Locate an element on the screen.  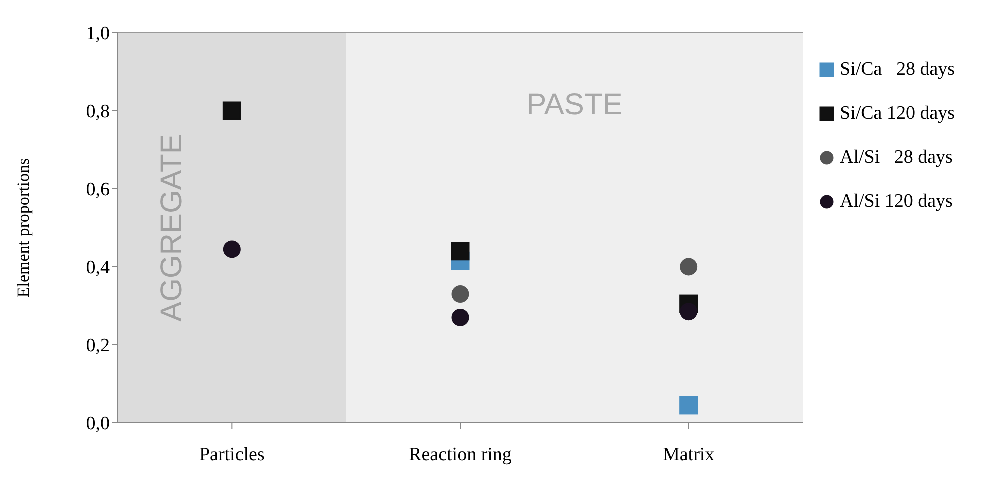
legend-label: Al/Si 120 days is located at coordinates (896, 202).